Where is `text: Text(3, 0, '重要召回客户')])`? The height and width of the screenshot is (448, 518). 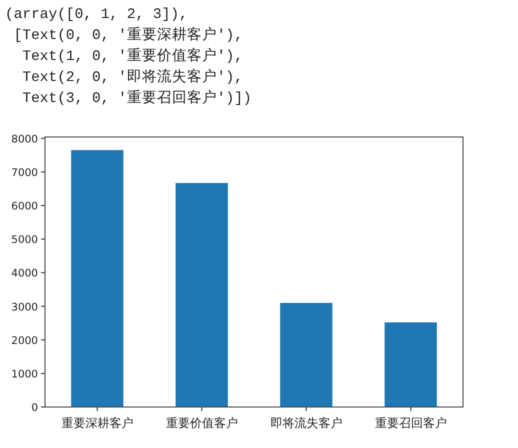
text: Text(3, 0, '重要召回客户')]) is located at coordinates (128, 98).